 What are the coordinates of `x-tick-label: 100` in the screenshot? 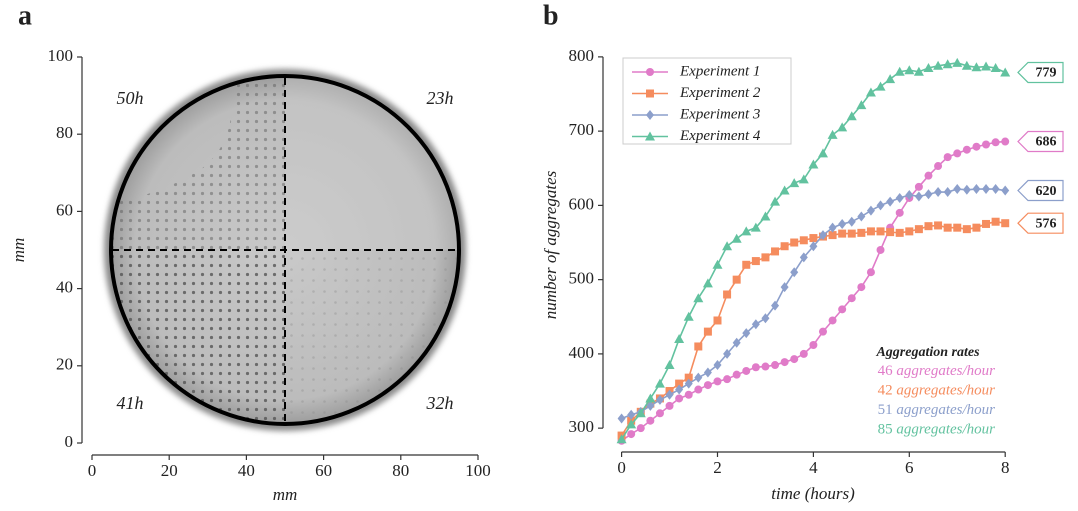 It's located at (478, 470).